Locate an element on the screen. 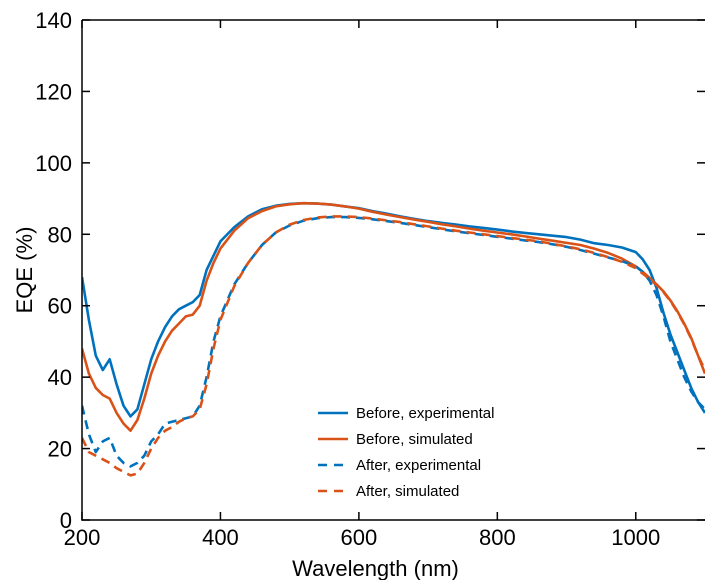  y-tick-label: 60 is located at coordinates (60, 306).